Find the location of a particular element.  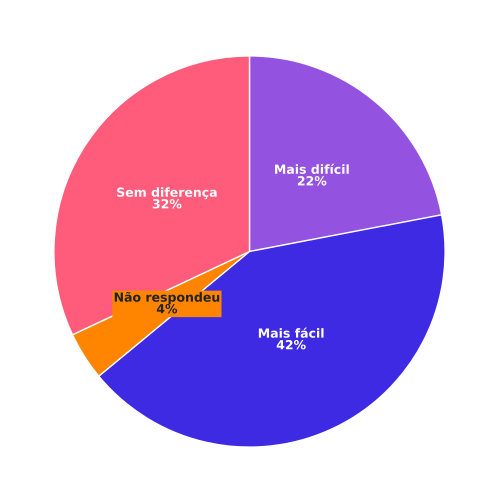

data-label: 32% is located at coordinates (167, 204).